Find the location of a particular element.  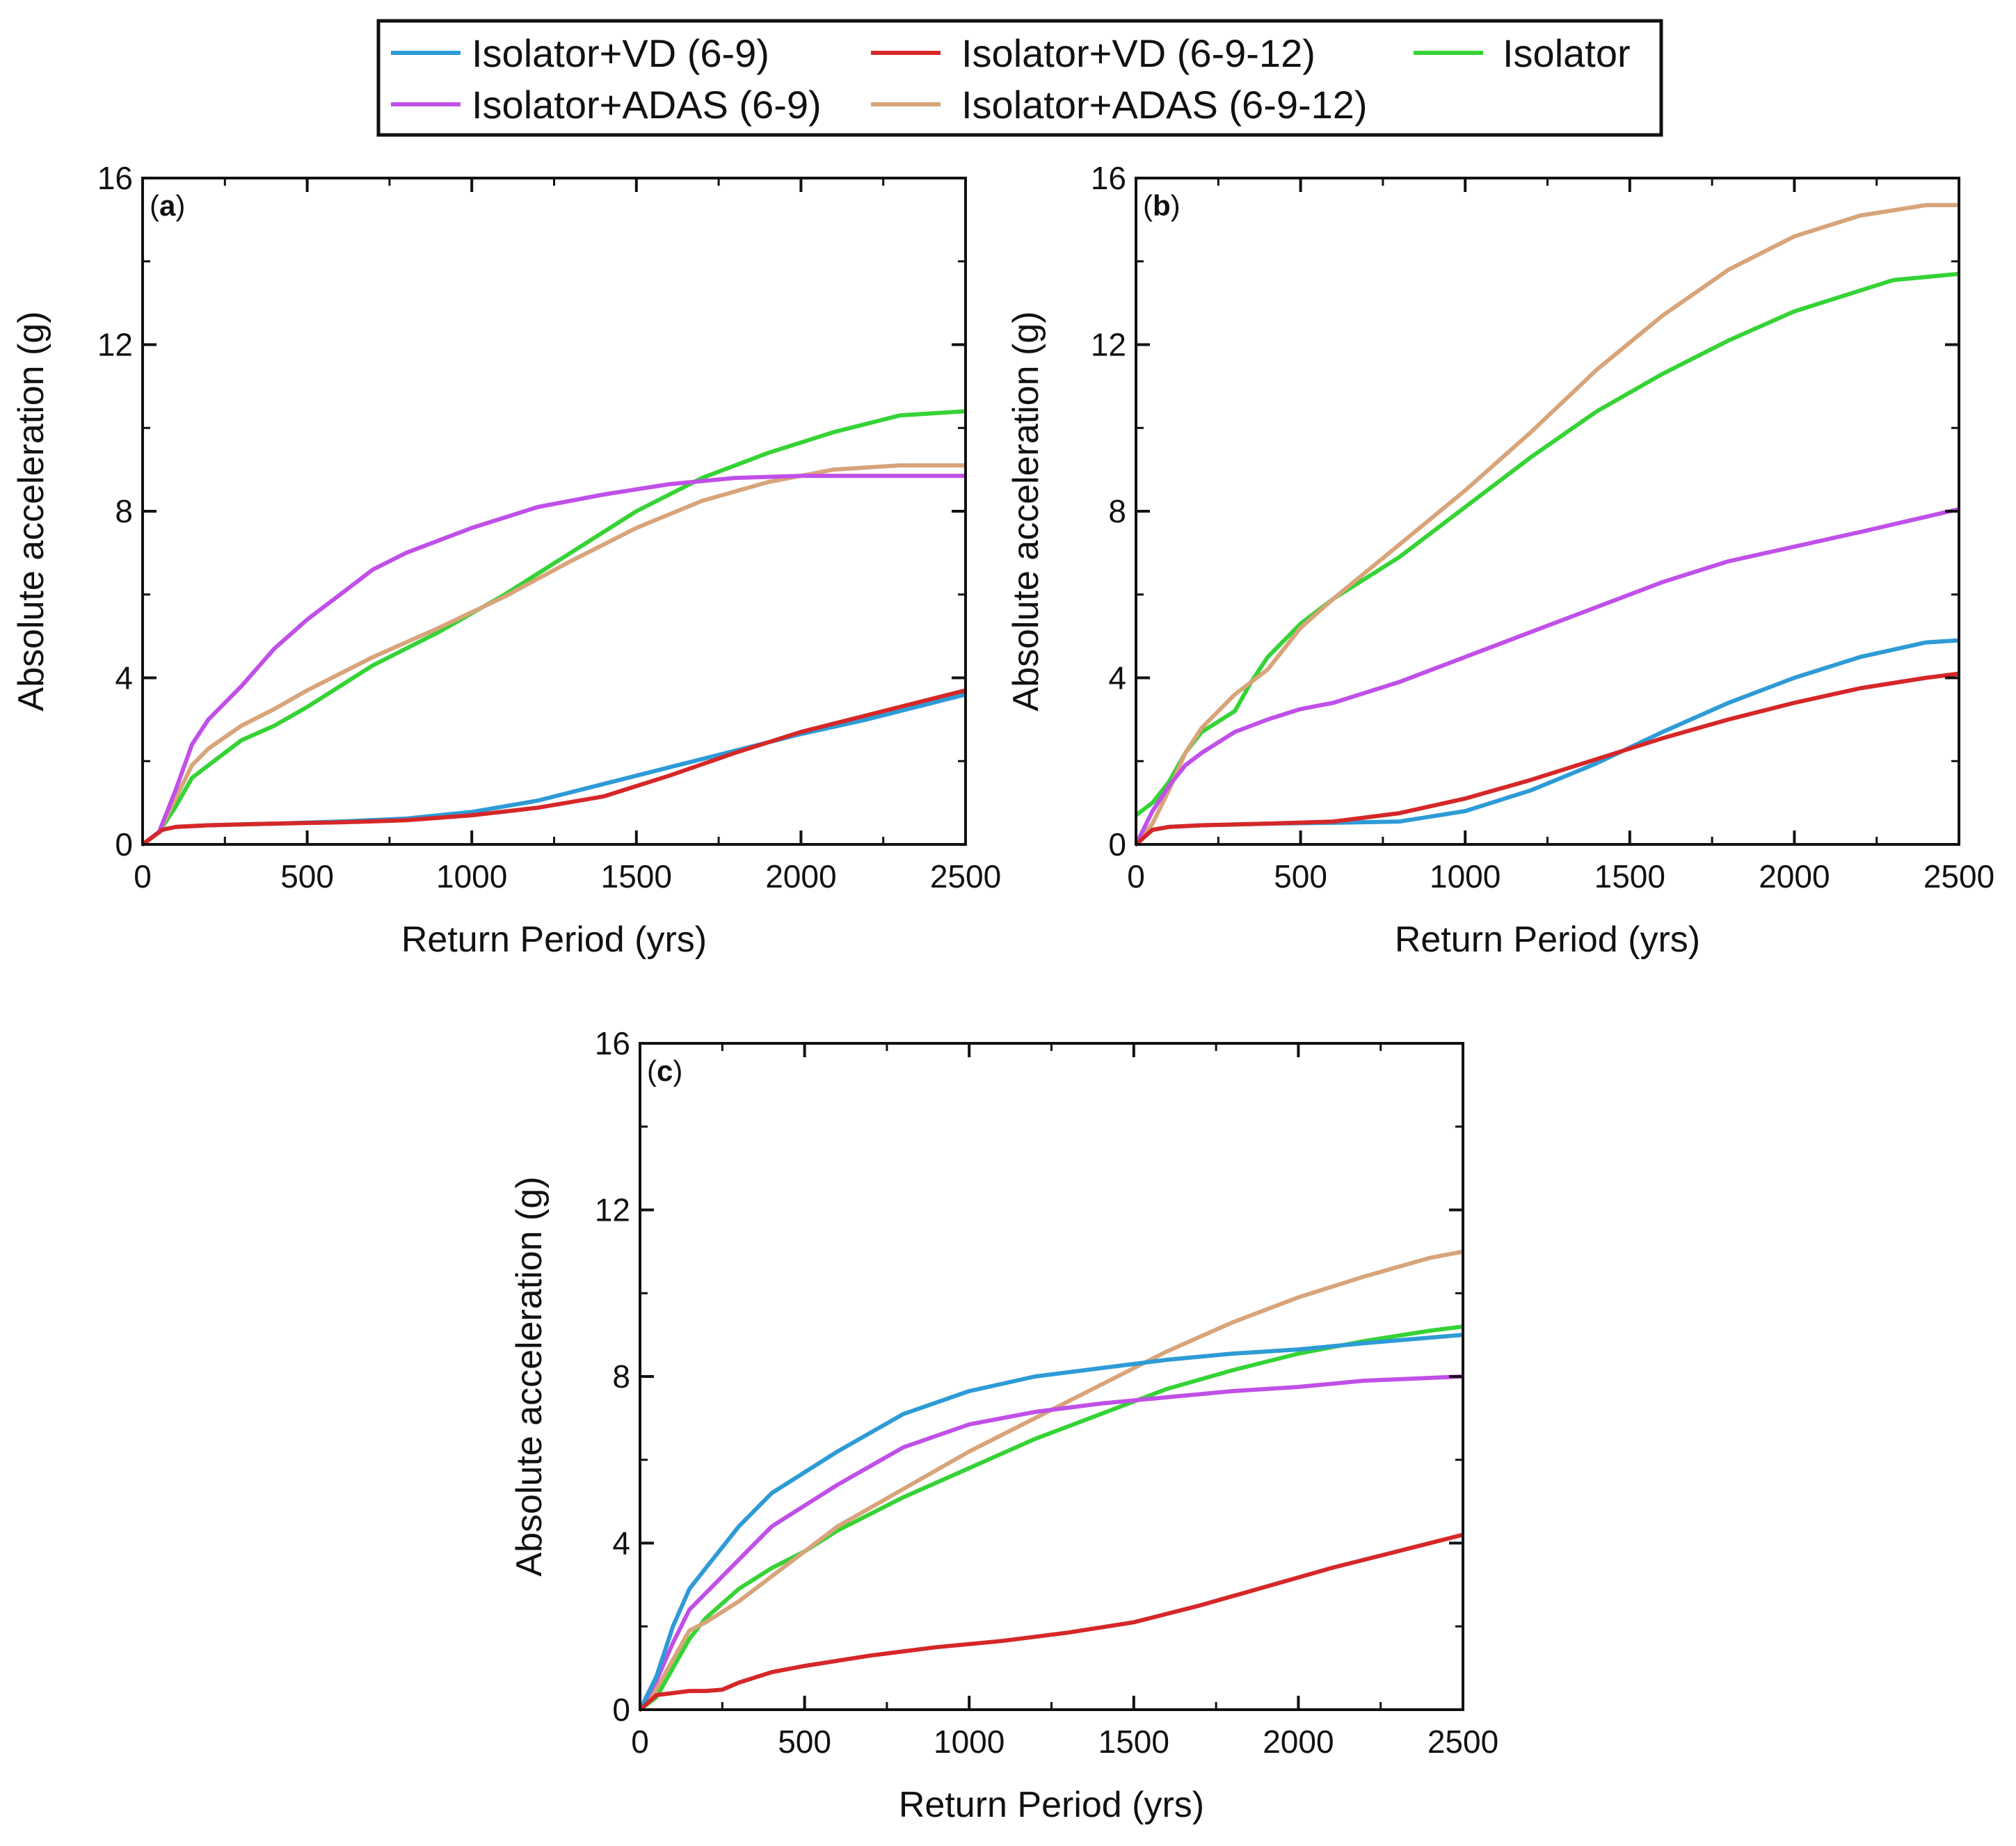

series-group-a is located at coordinates (554, 627).